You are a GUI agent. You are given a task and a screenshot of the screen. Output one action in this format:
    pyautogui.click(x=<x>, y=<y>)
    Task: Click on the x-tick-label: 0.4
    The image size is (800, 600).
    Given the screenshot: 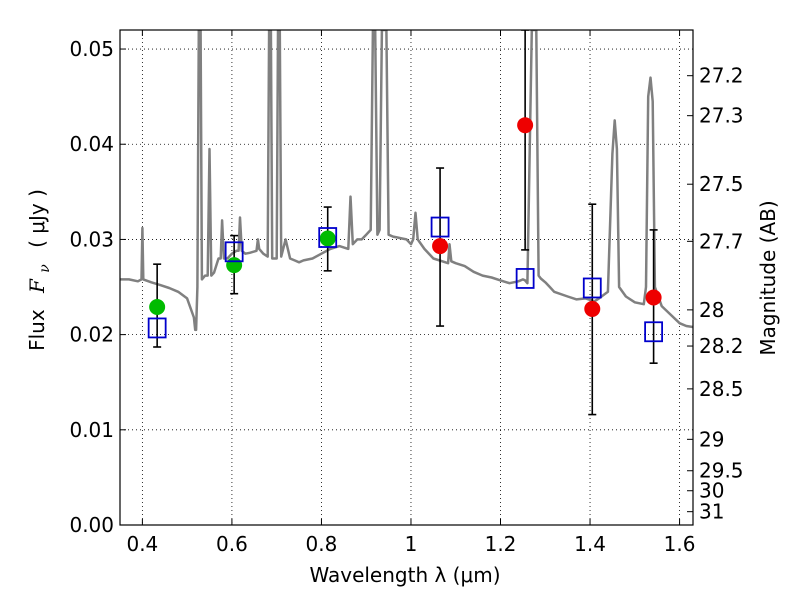 What is the action you would take?
    pyautogui.click(x=142, y=544)
    